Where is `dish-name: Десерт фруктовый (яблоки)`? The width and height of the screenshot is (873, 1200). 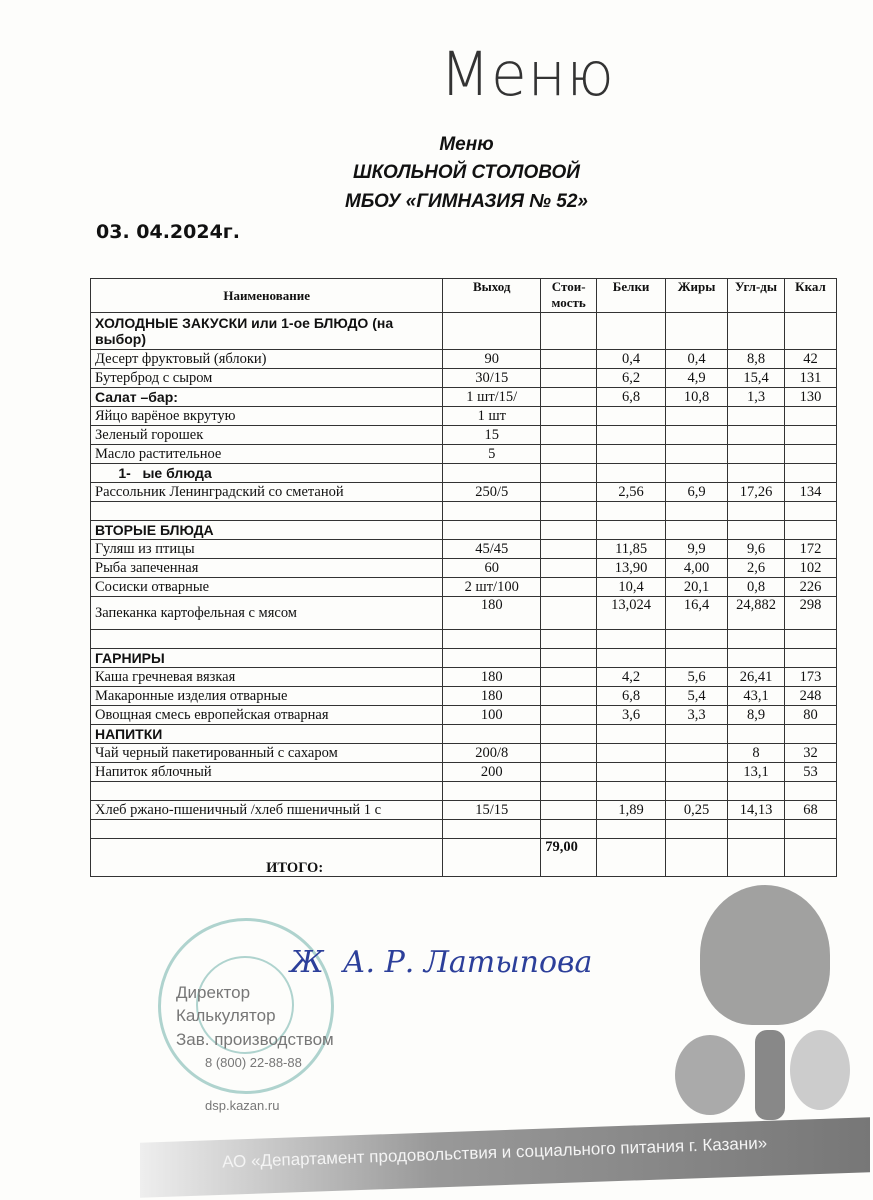
dish-name: Десерт фруктовый (яблоки) is located at coordinates (266, 359).